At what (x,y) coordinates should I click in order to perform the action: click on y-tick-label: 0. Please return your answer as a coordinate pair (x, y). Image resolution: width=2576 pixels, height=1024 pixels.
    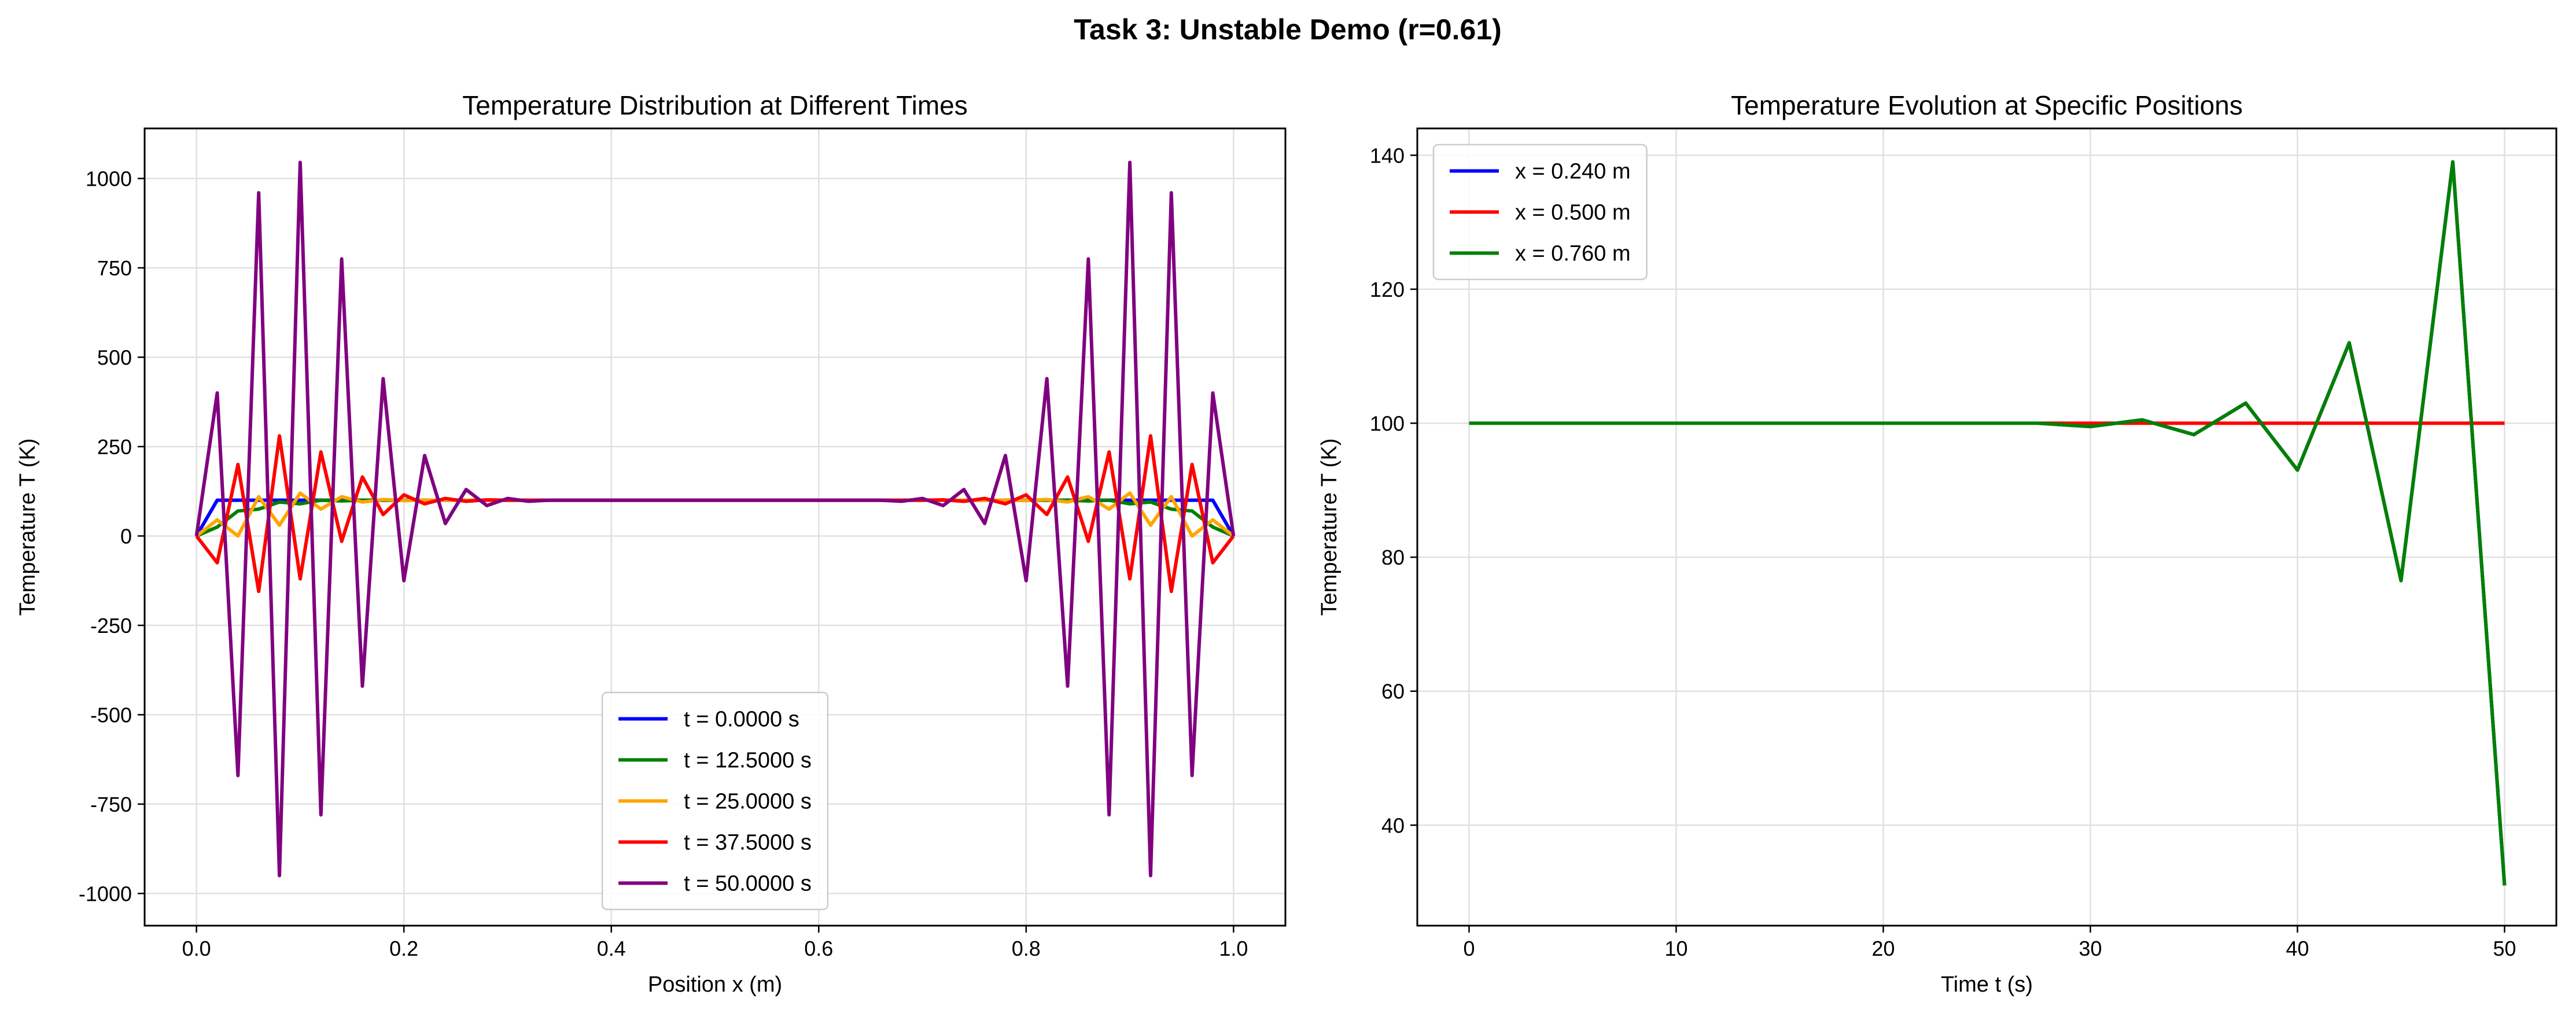
    Looking at the image, I should click on (126, 536).